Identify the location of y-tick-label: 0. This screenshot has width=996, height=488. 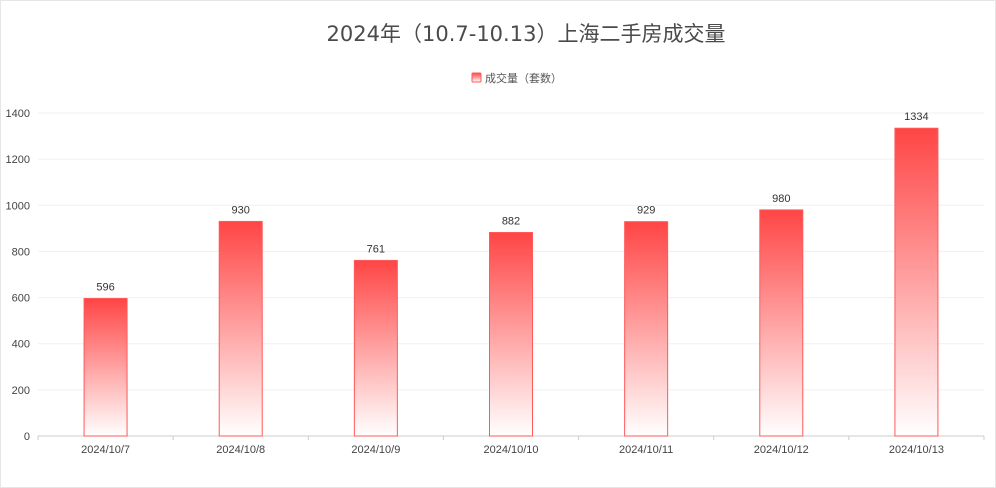
(27, 437).